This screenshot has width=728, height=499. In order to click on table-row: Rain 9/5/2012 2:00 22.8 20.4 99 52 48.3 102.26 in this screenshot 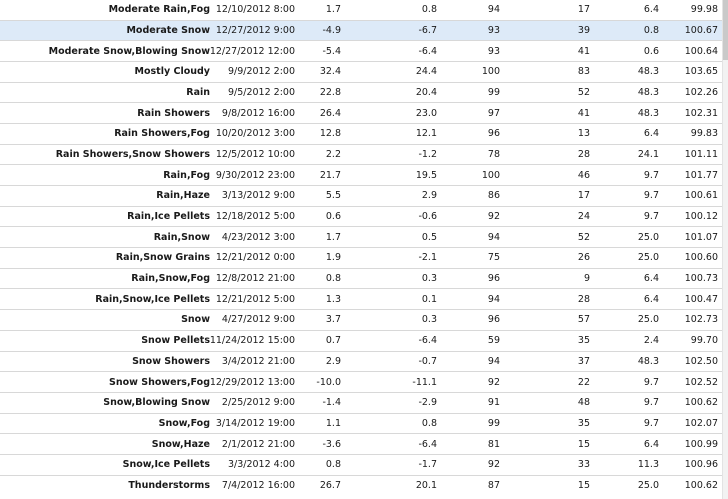, I will do `click(361, 93)`.